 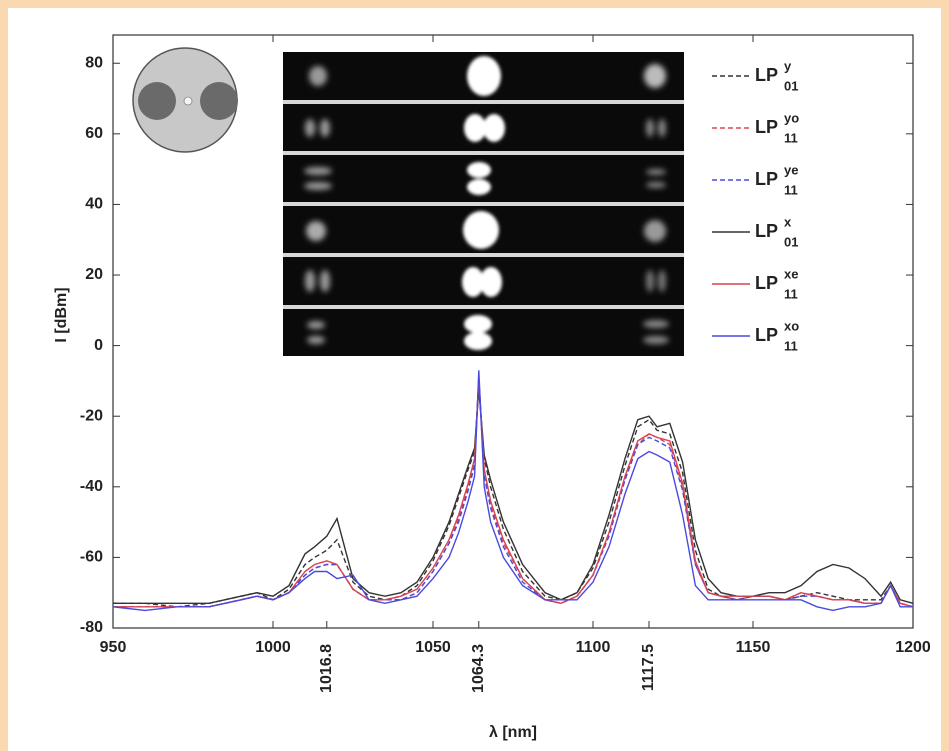 I want to click on y-tick-label: 20, so click(x=94, y=274).